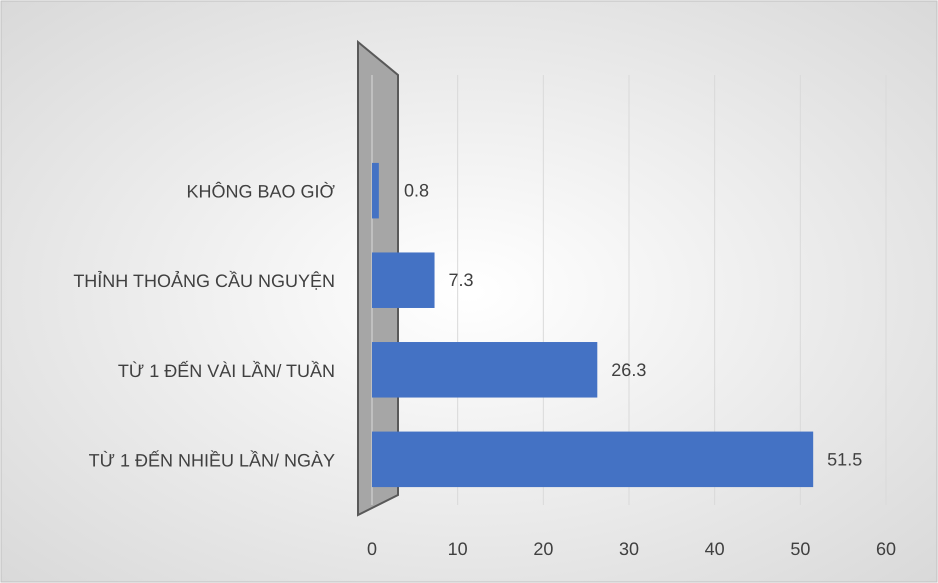 The width and height of the screenshot is (938, 583). I want to click on x-tick-label: 60, so click(886, 549).